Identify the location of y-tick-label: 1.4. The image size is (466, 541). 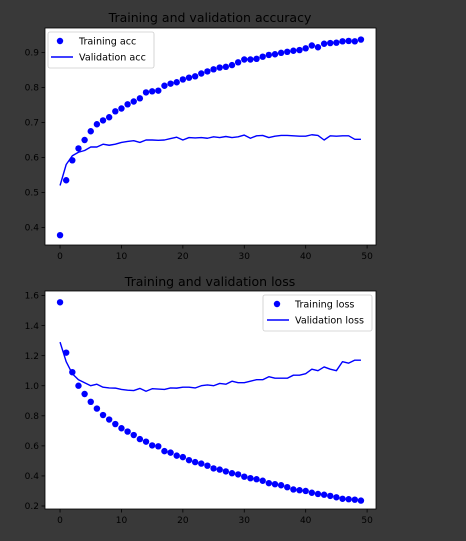
(32, 327).